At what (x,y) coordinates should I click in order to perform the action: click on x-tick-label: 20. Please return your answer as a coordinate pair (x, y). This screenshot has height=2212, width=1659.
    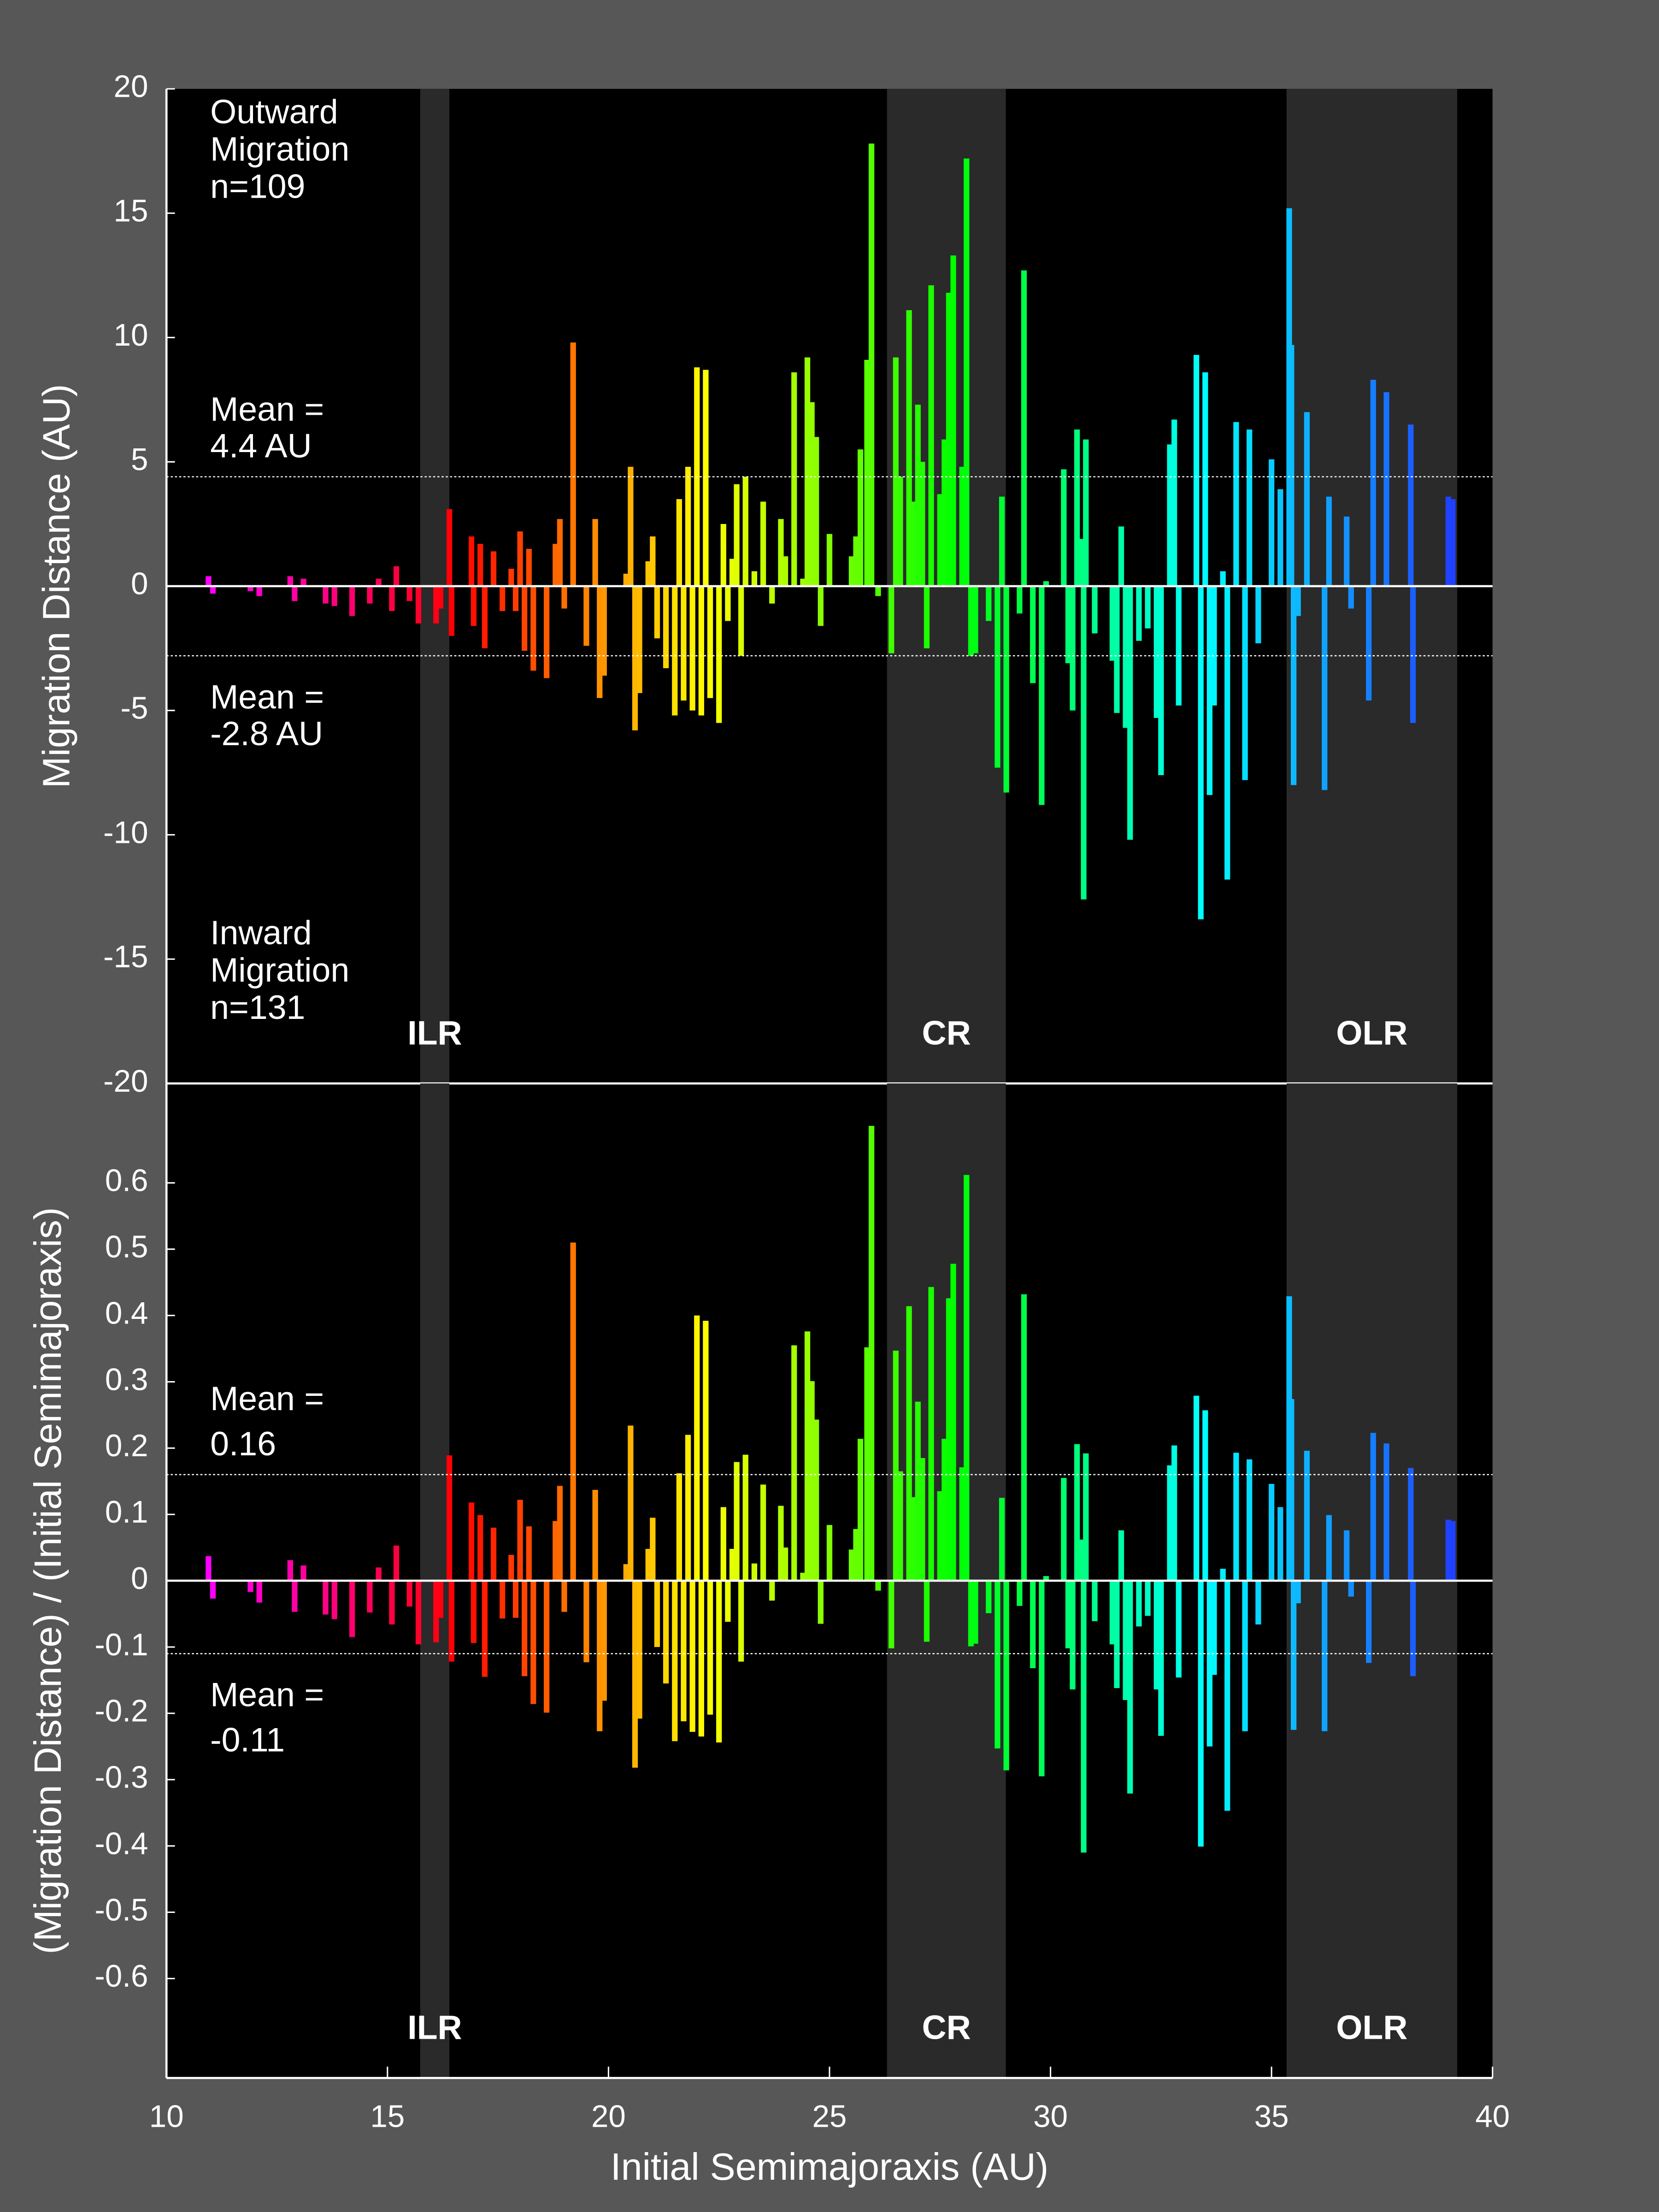
    Looking at the image, I should click on (608, 2117).